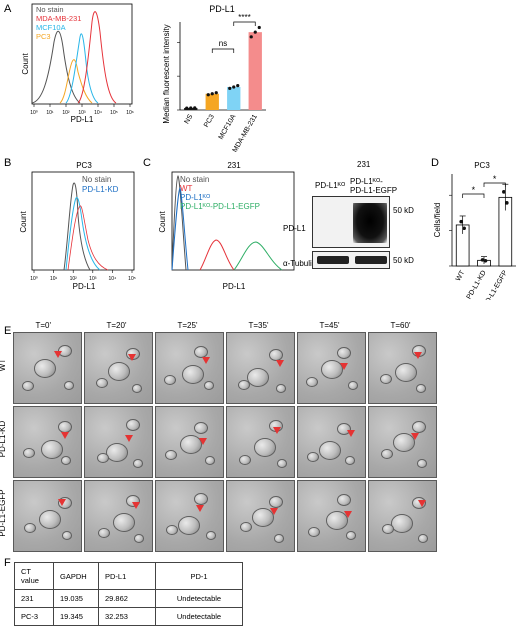 This screenshot has height=626, width=520. Describe the element at coordinates (58, 18) in the screenshot. I see `histo-a-legend-1: MDA-MB-231` at that location.